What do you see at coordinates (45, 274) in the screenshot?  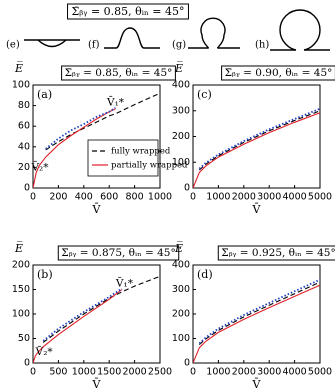 I see `panel-label: (b)` at bounding box center [45, 274].